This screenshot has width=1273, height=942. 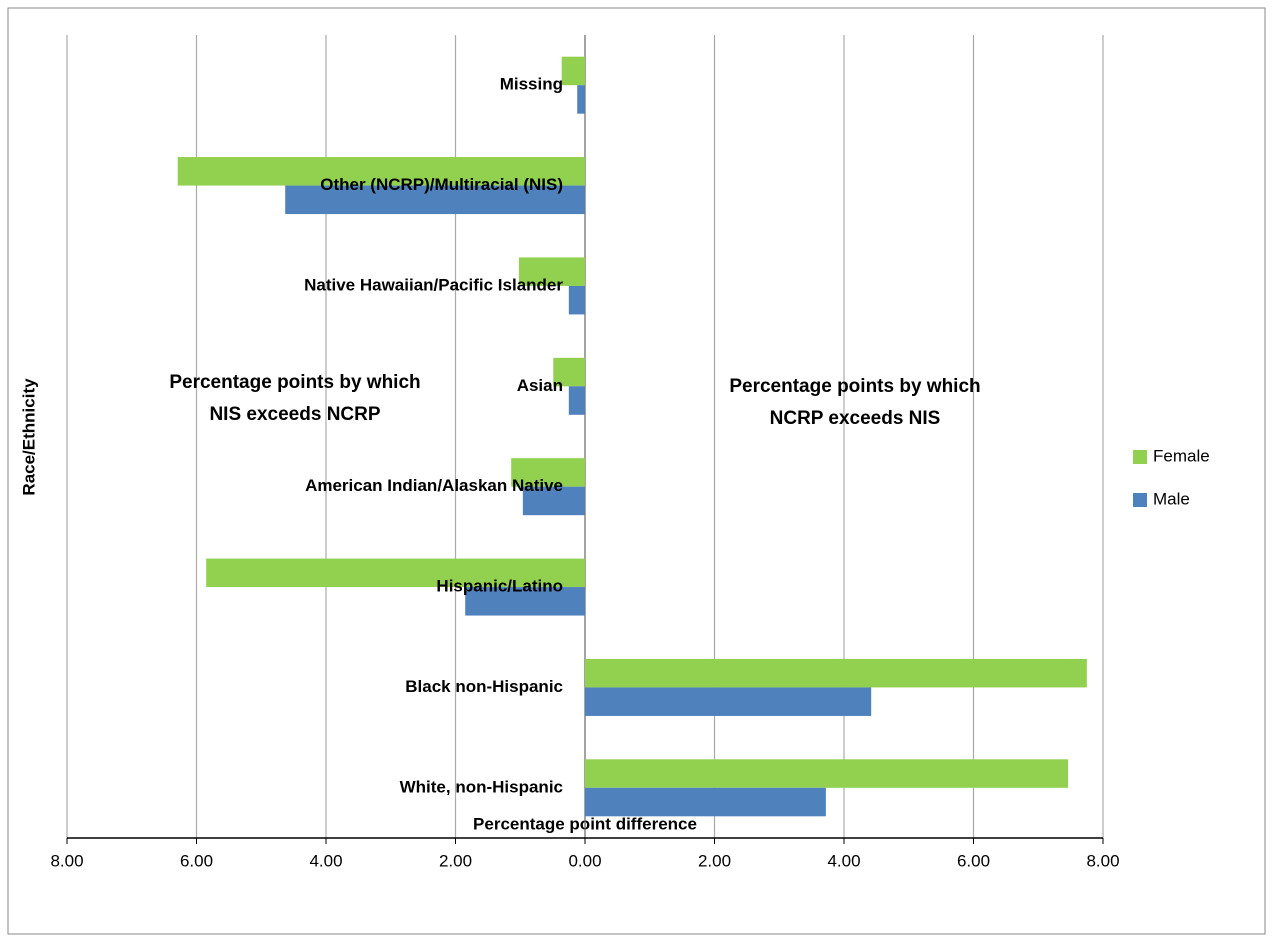 I want to click on legend-label: Female, so click(x=1181, y=455).